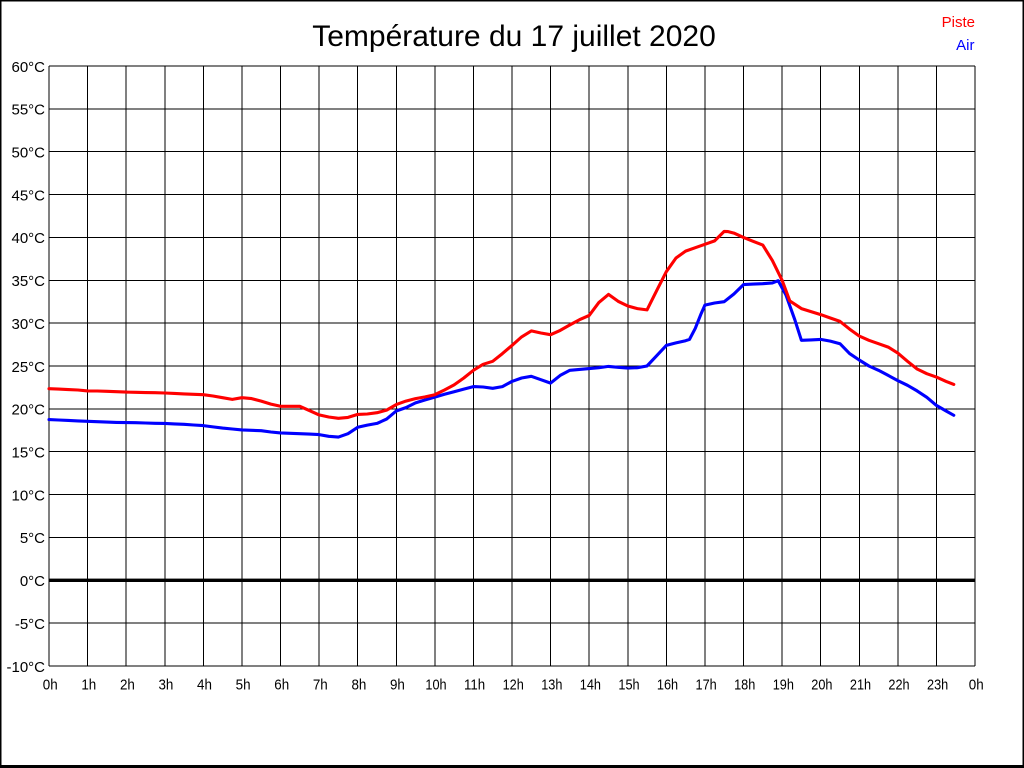 This screenshot has height=768, width=1024. I want to click on svg-text: 23h, so click(937, 684).